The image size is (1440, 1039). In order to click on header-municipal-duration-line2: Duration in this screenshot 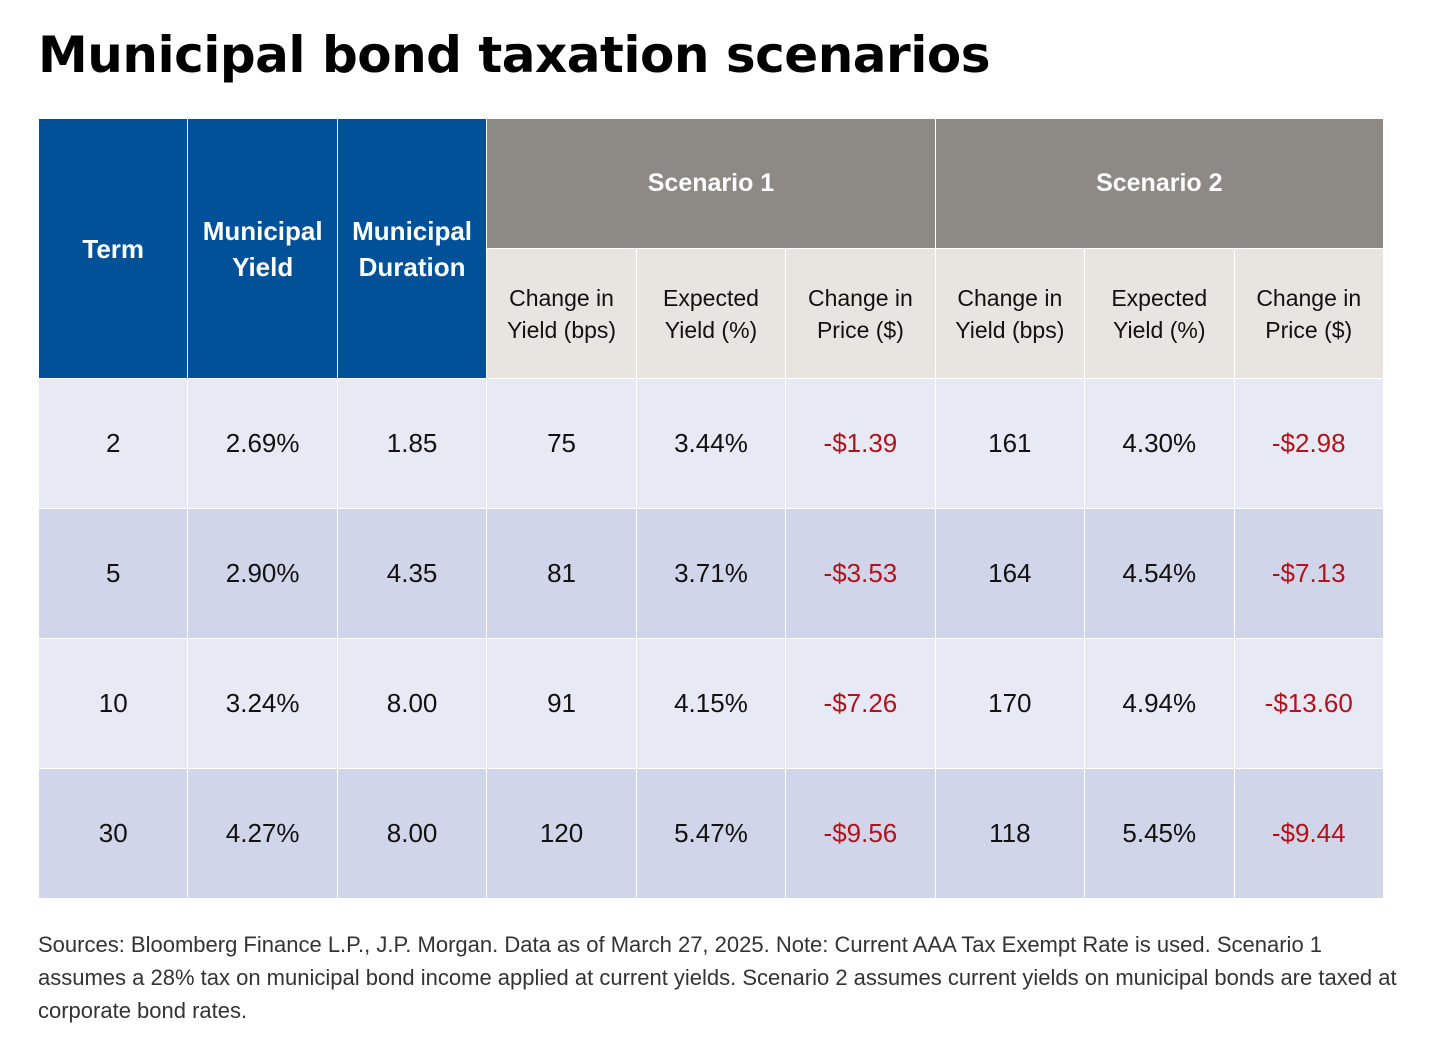, I will do `click(412, 266)`.